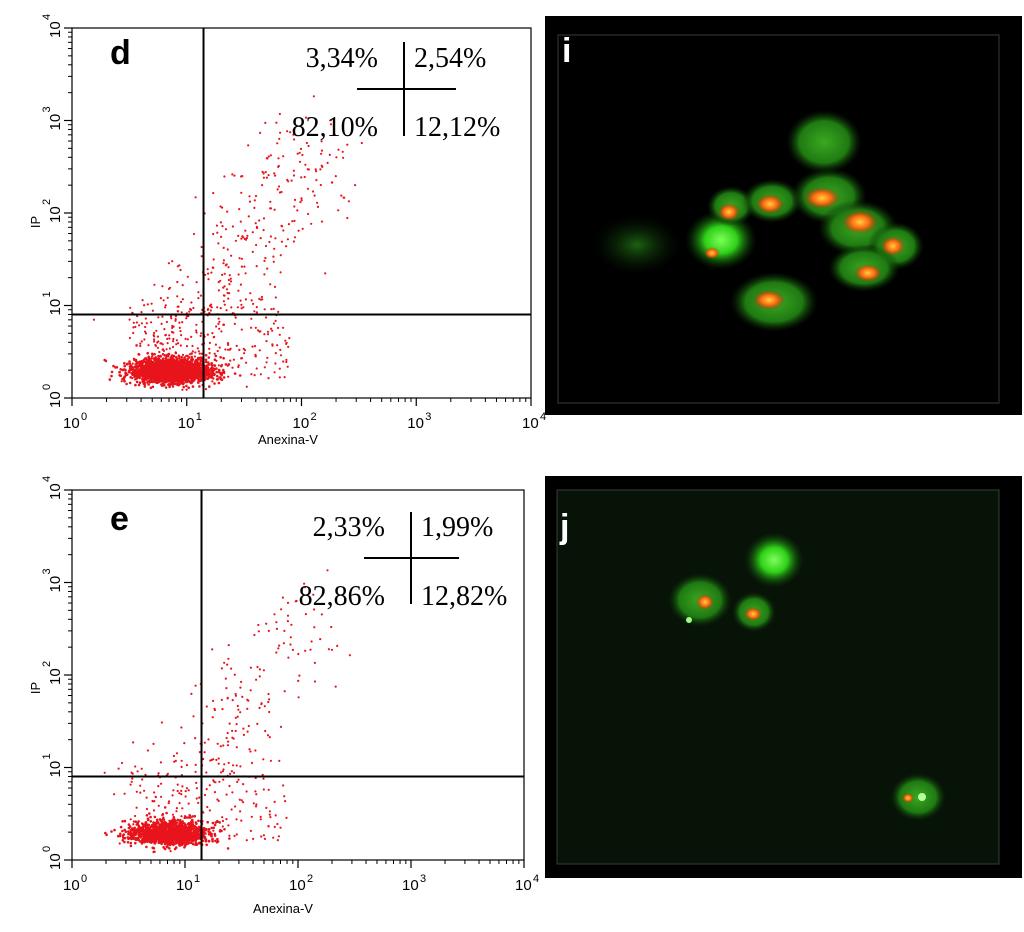  I want to click on y-tick-exponent: 3, so click(47, 109).